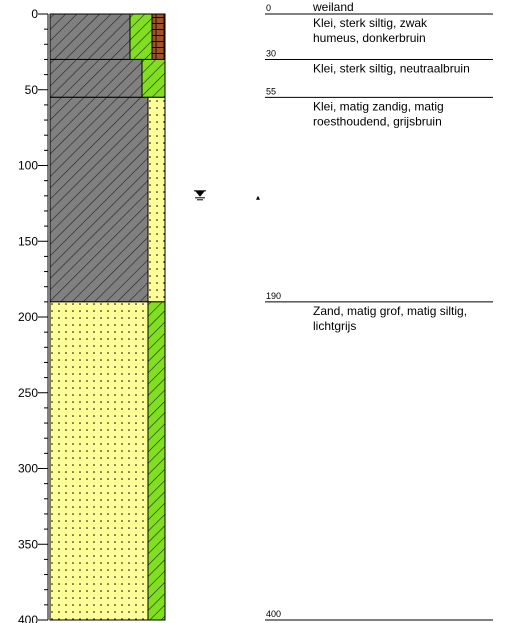 The image size is (507, 623). I want to click on y-tick-label: 100, so click(28, 166).